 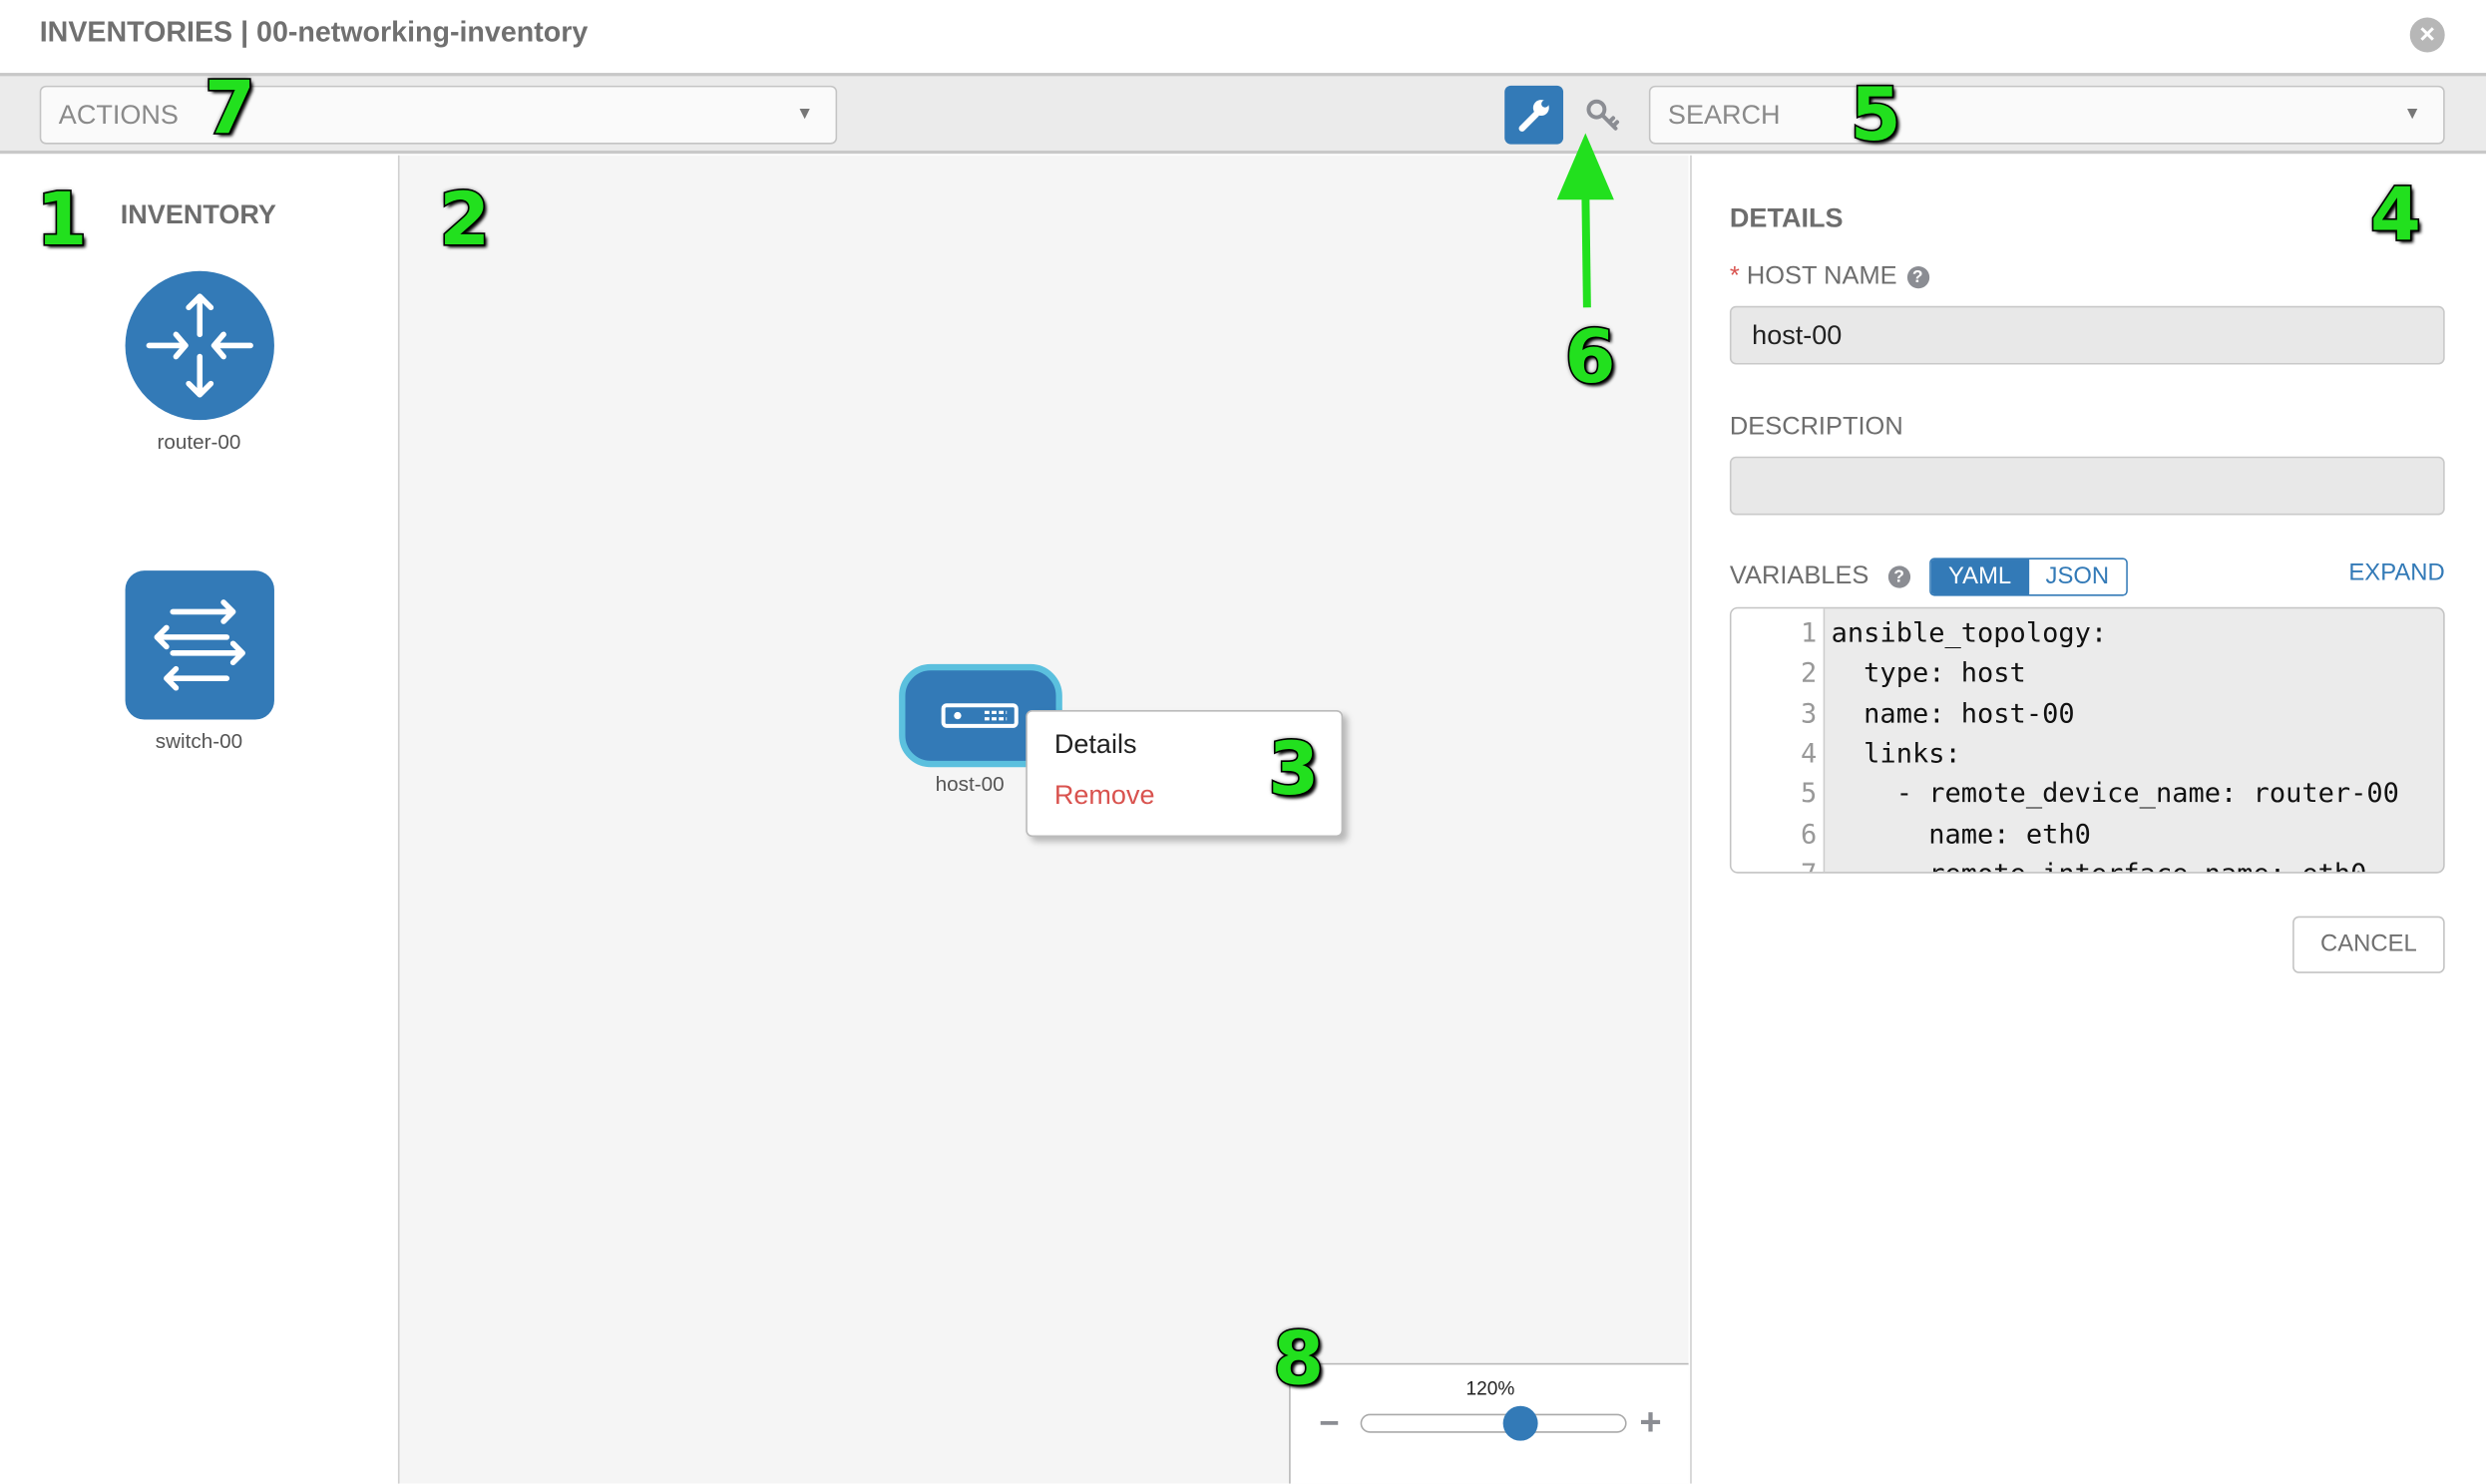 I want to click on zoom-control: 120% − +, so click(x=1489, y=1423).